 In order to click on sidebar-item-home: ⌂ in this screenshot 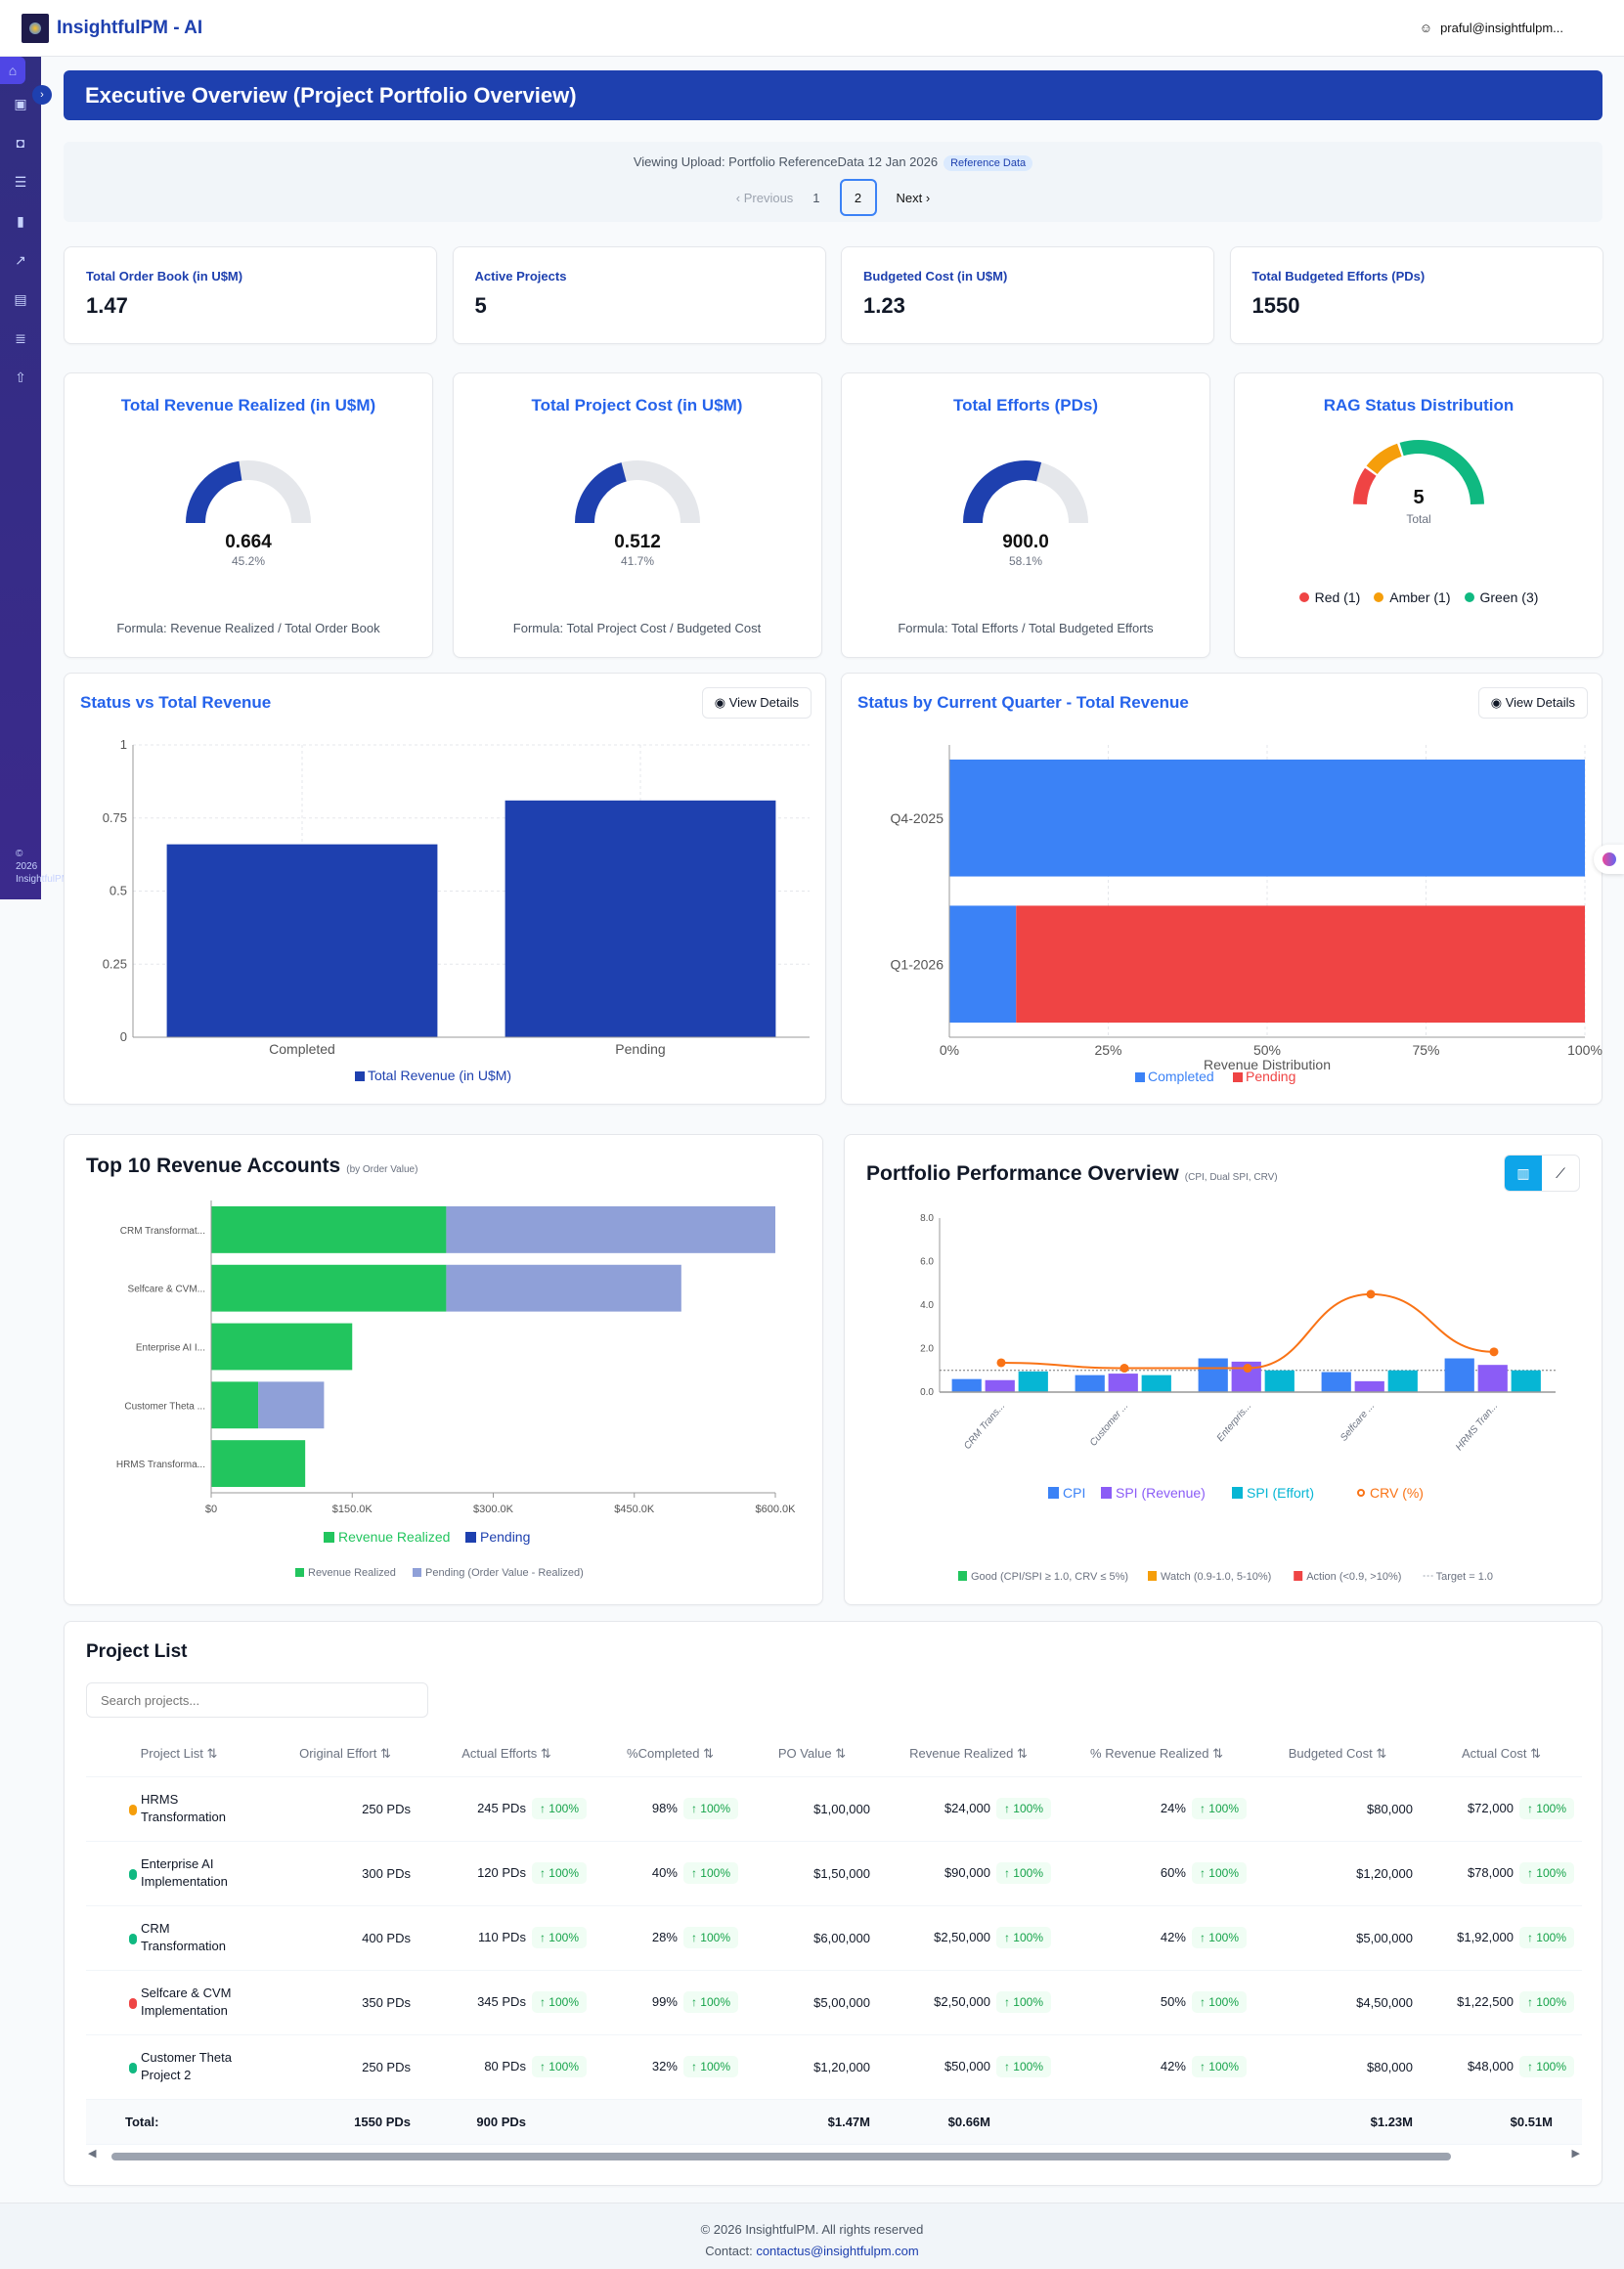, I will do `click(13, 70)`.